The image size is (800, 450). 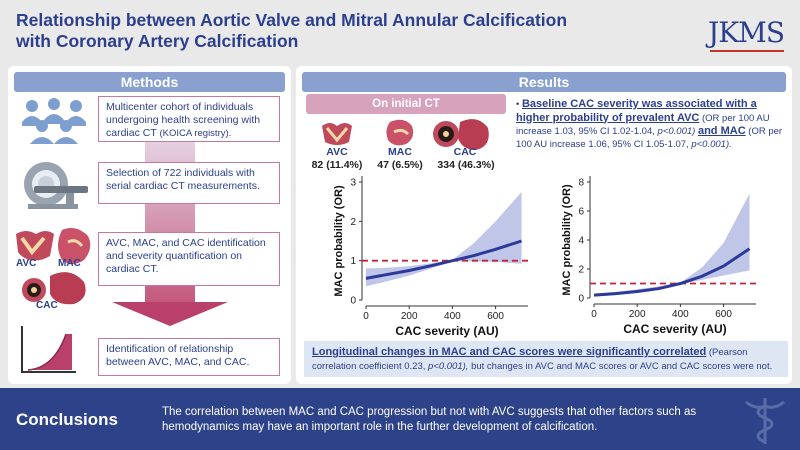 What do you see at coordinates (711, 144) in the screenshot?
I see `baseline-finding-p-2: p<0.001).` at bounding box center [711, 144].